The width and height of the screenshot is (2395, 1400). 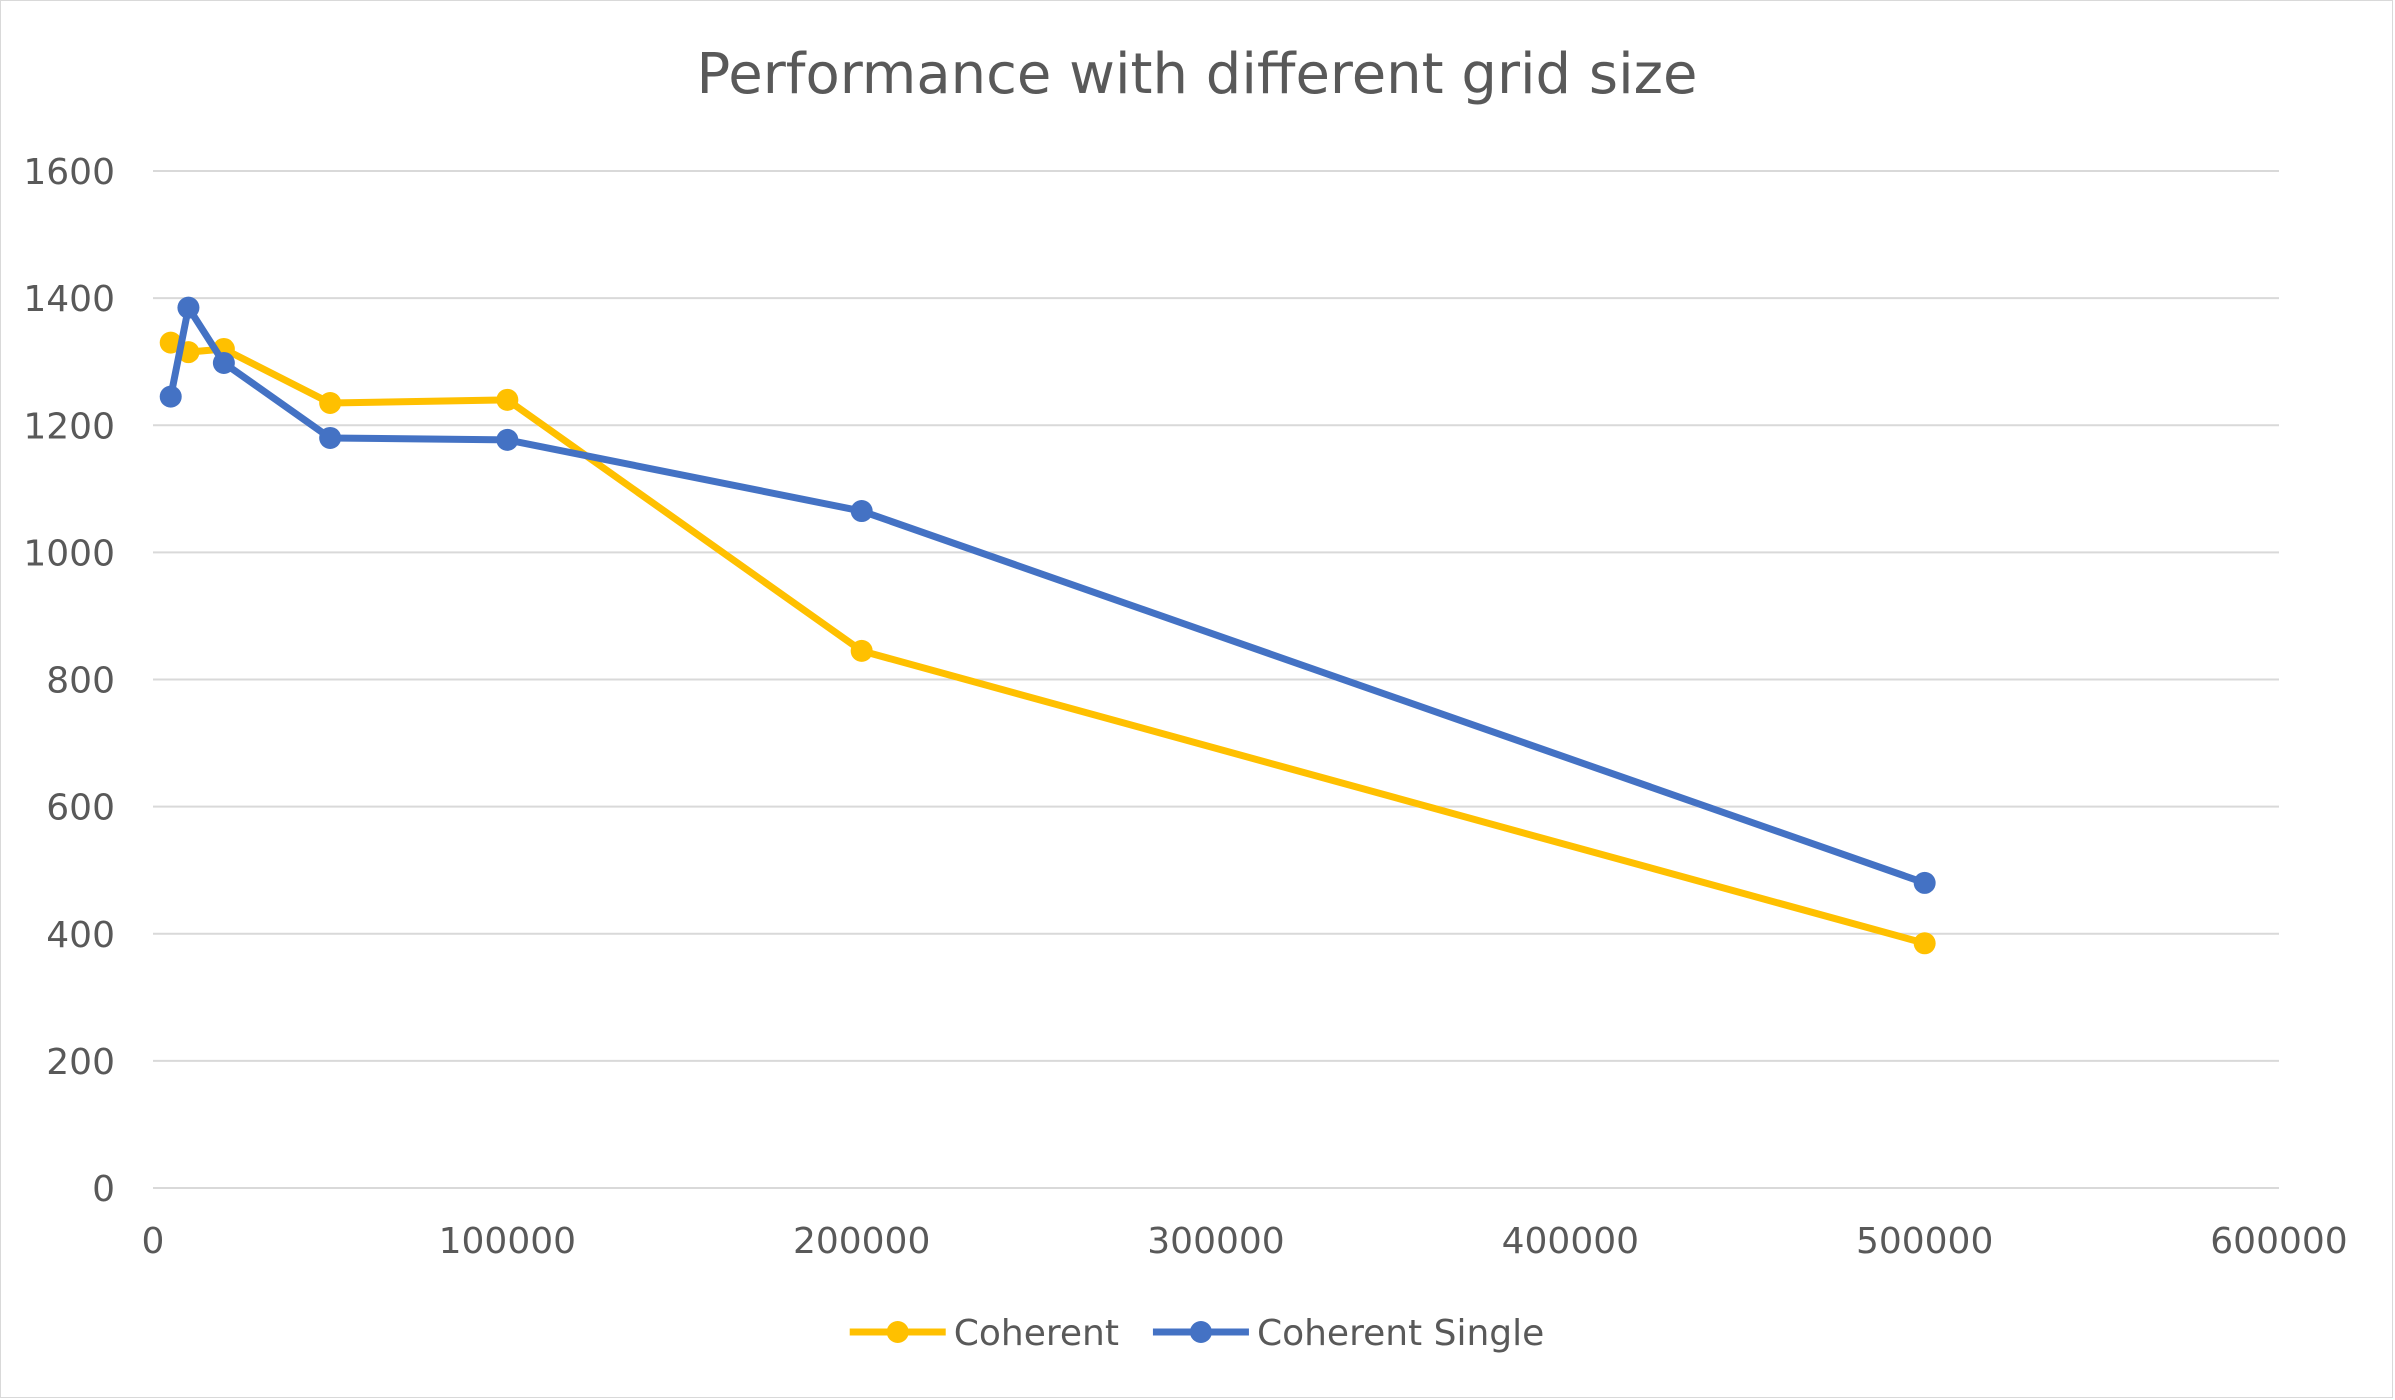 What do you see at coordinates (2278, 1241) in the screenshot?
I see `x-tick-label: 600000` at bounding box center [2278, 1241].